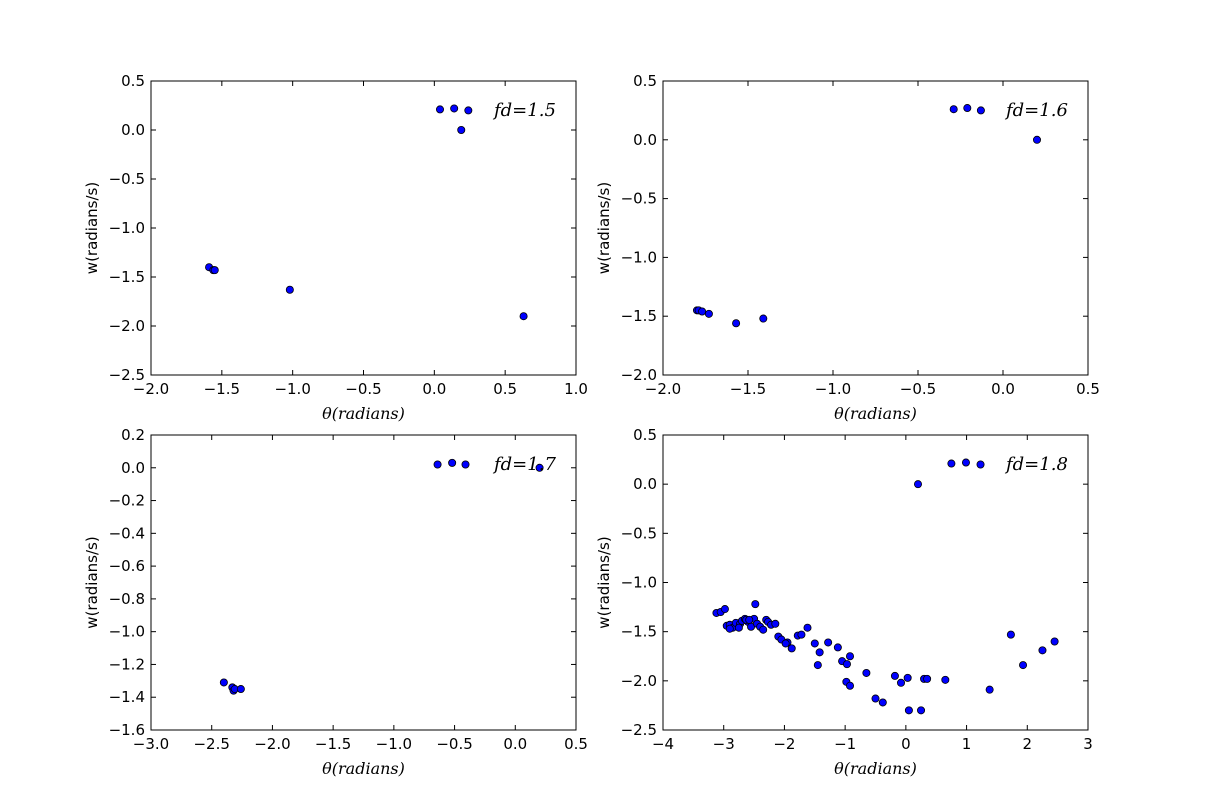 The width and height of the screenshot is (1208, 812). What do you see at coordinates (524, 110) in the screenshot?
I see `legend-label: fd=1.5` at bounding box center [524, 110].